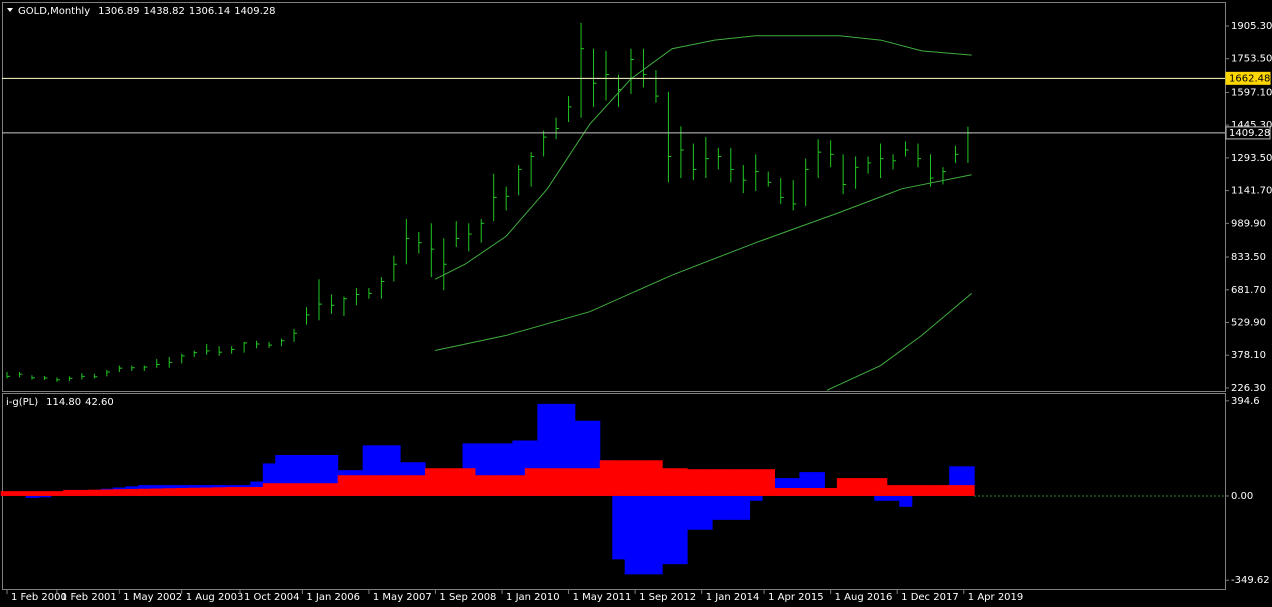 The width and height of the screenshot is (1272, 607). I want to click on x-tick-label: 1 Jan 2010, so click(533, 597).